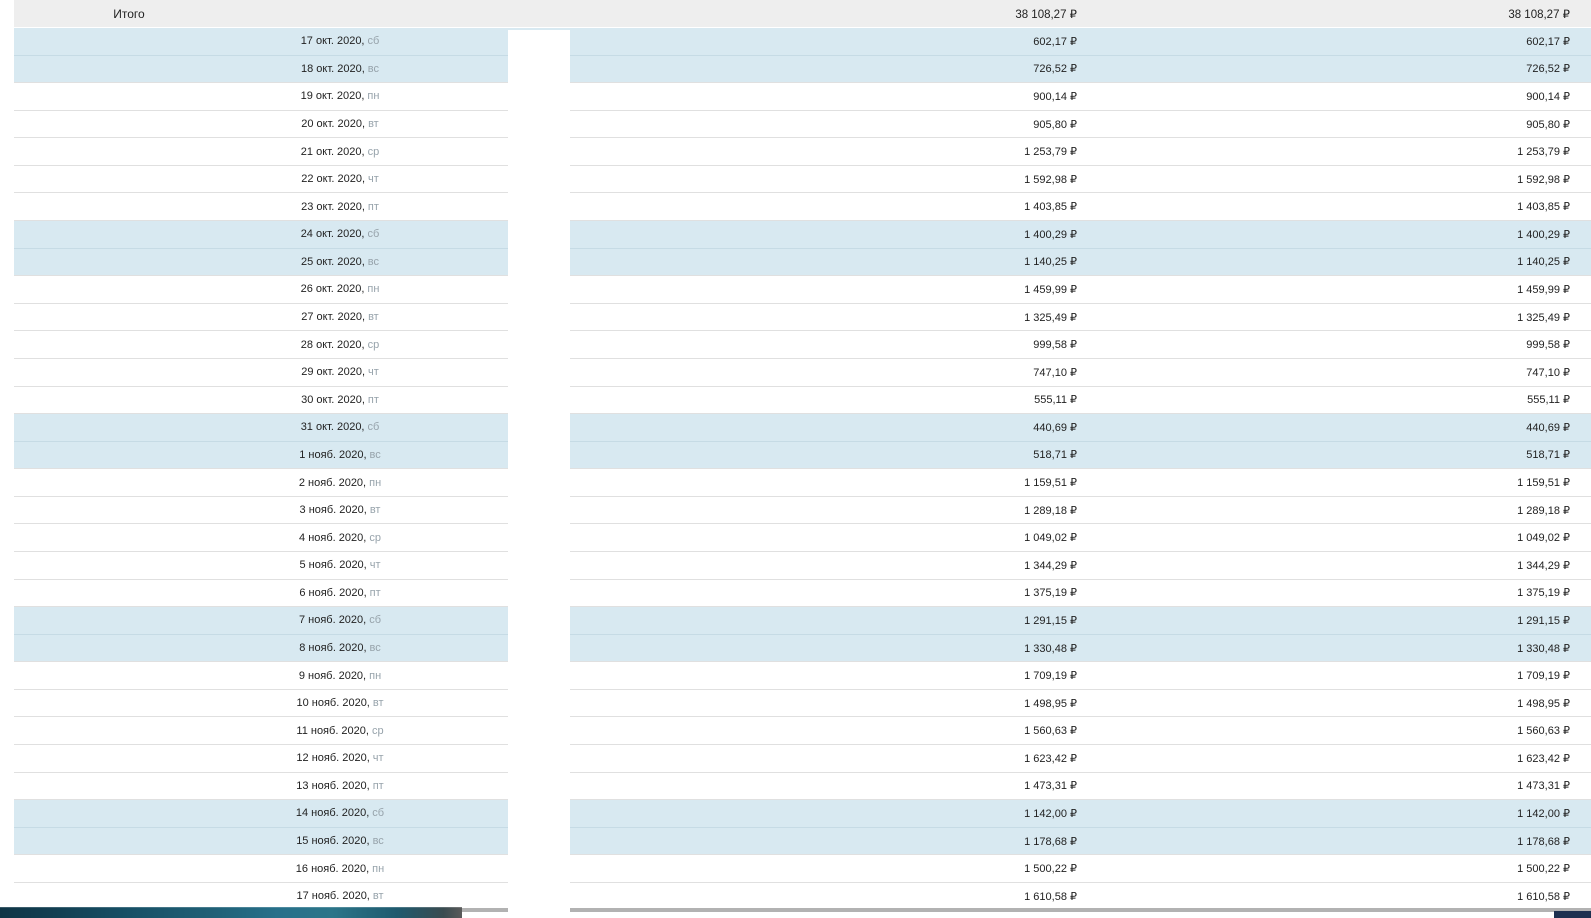 This screenshot has width=1591, height=918. Describe the element at coordinates (340, 813) in the screenshot. I see `date-cell: 14 нояб. 2020, сб` at that location.